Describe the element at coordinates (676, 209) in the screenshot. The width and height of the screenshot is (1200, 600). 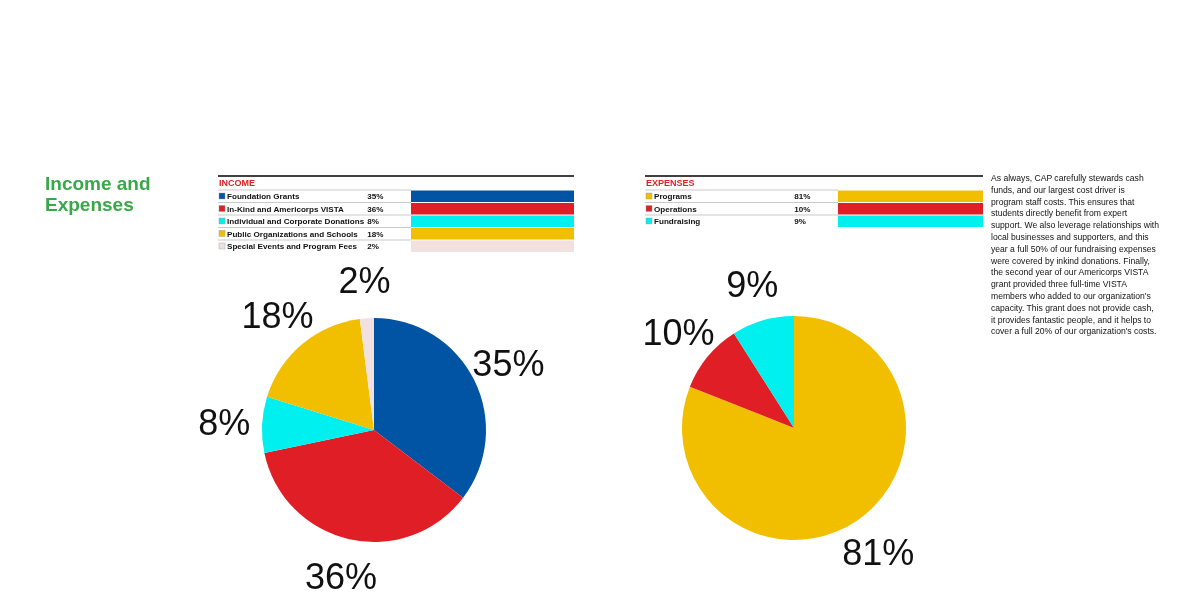
I see `legend-label: Operations` at that location.